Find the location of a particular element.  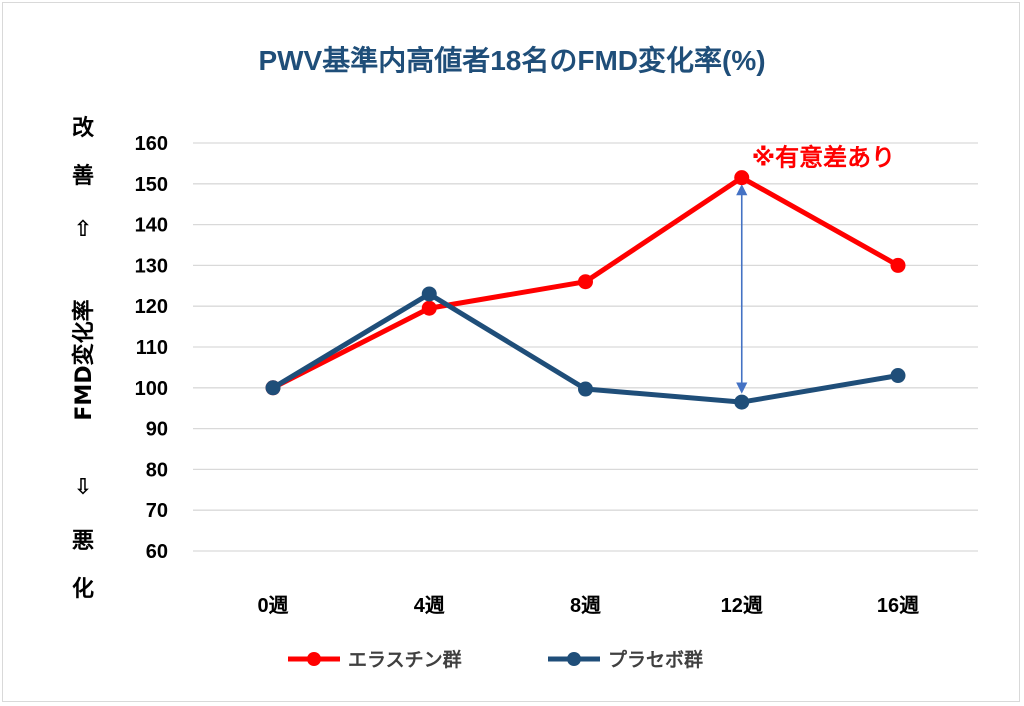

y-tick-label: 60 is located at coordinates (157, 552).